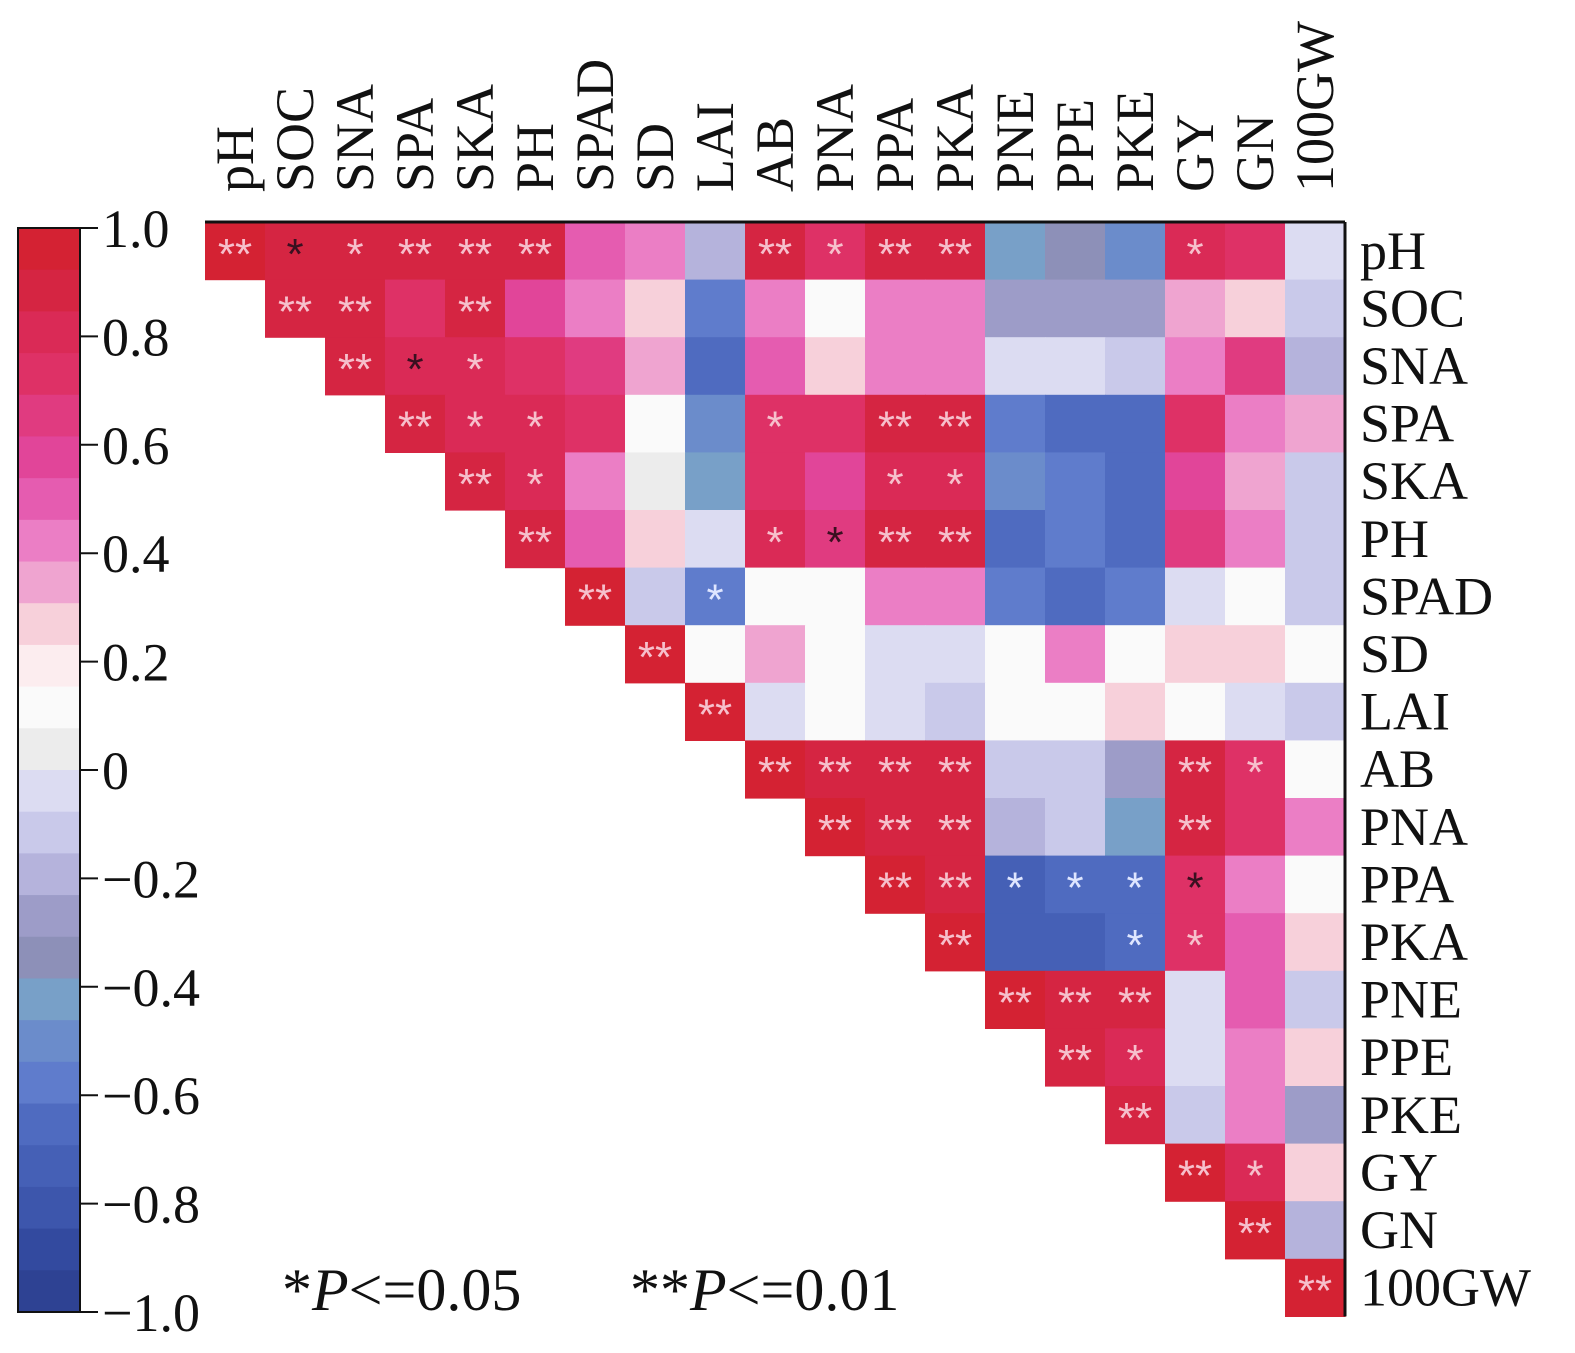 This screenshot has width=1575, height=1353. Describe the element at coordinates (895, 427) in the screenshot. I see `sig-marker-spa-ppa: **` at that location.